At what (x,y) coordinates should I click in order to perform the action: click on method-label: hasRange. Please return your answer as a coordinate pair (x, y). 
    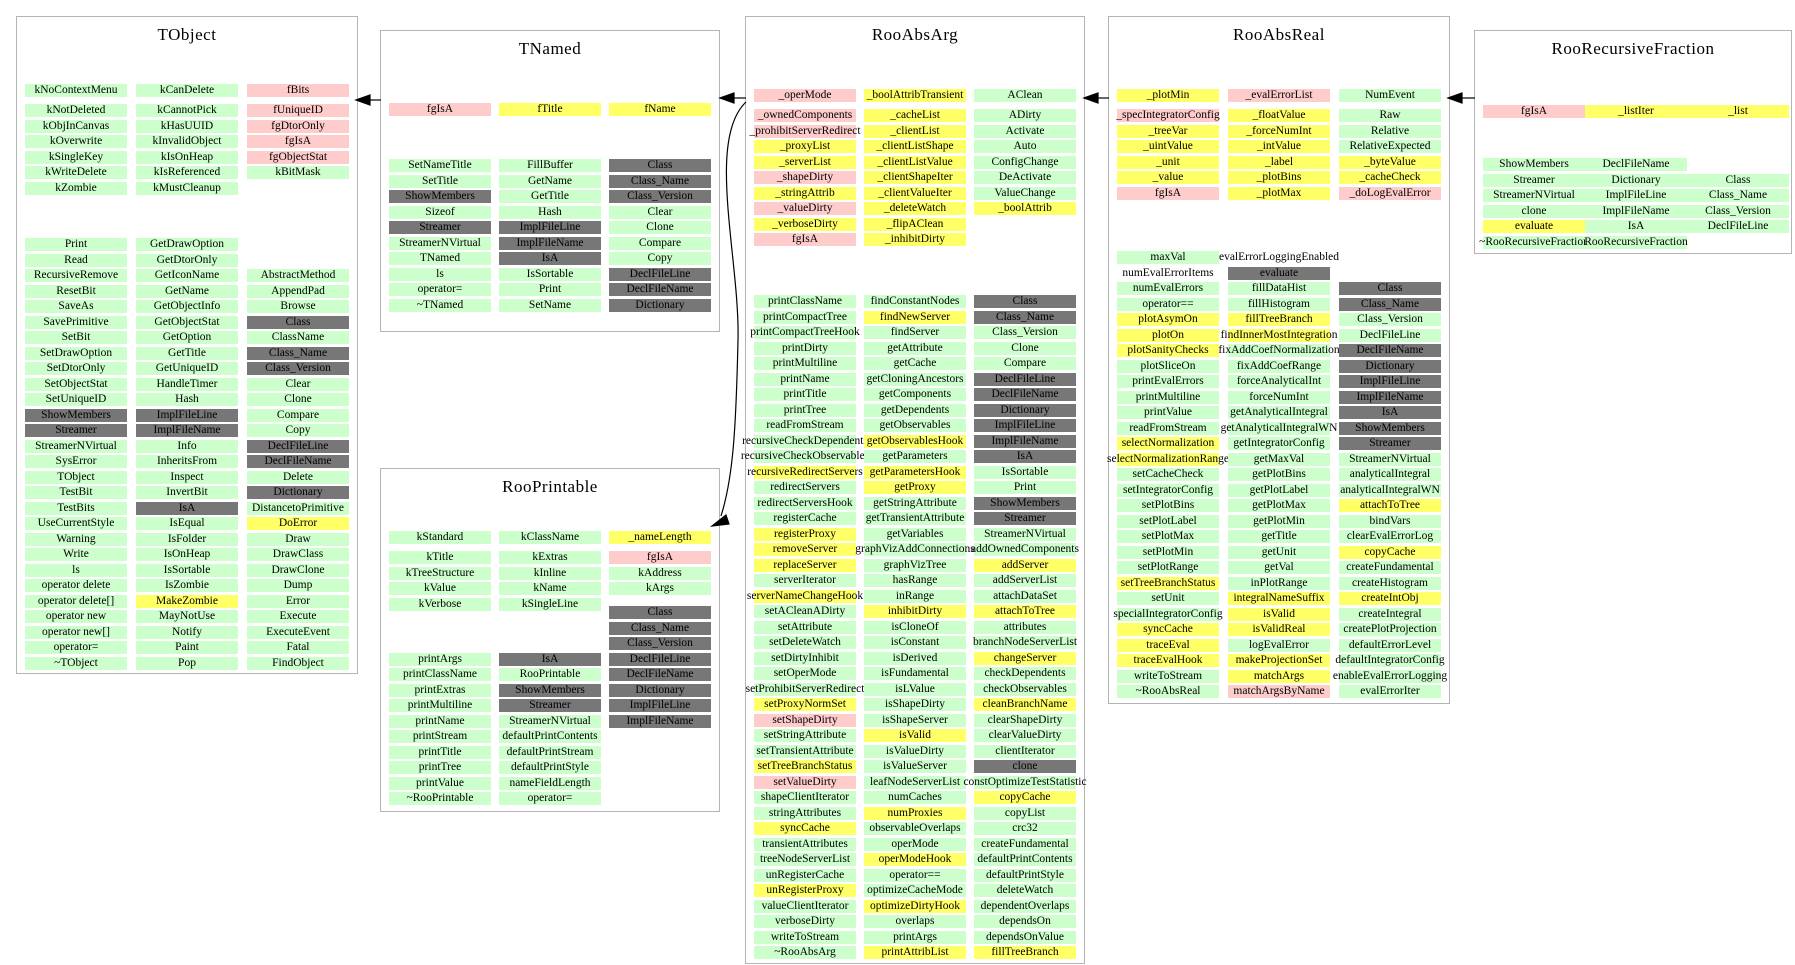
    Looking at the image, I should click on (915, 580).